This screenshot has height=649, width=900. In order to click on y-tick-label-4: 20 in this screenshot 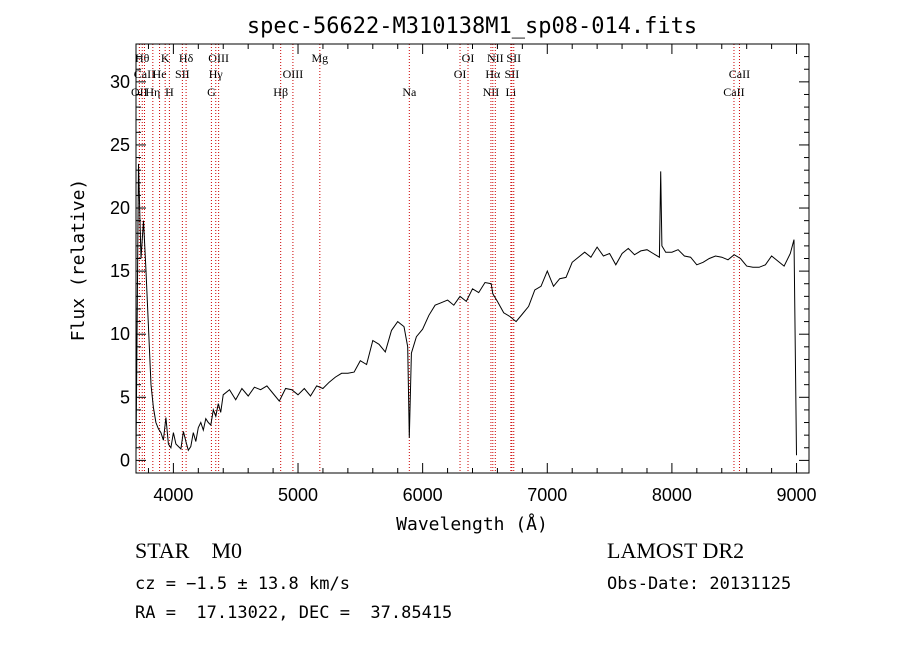, I will do `click(120, 208)`.